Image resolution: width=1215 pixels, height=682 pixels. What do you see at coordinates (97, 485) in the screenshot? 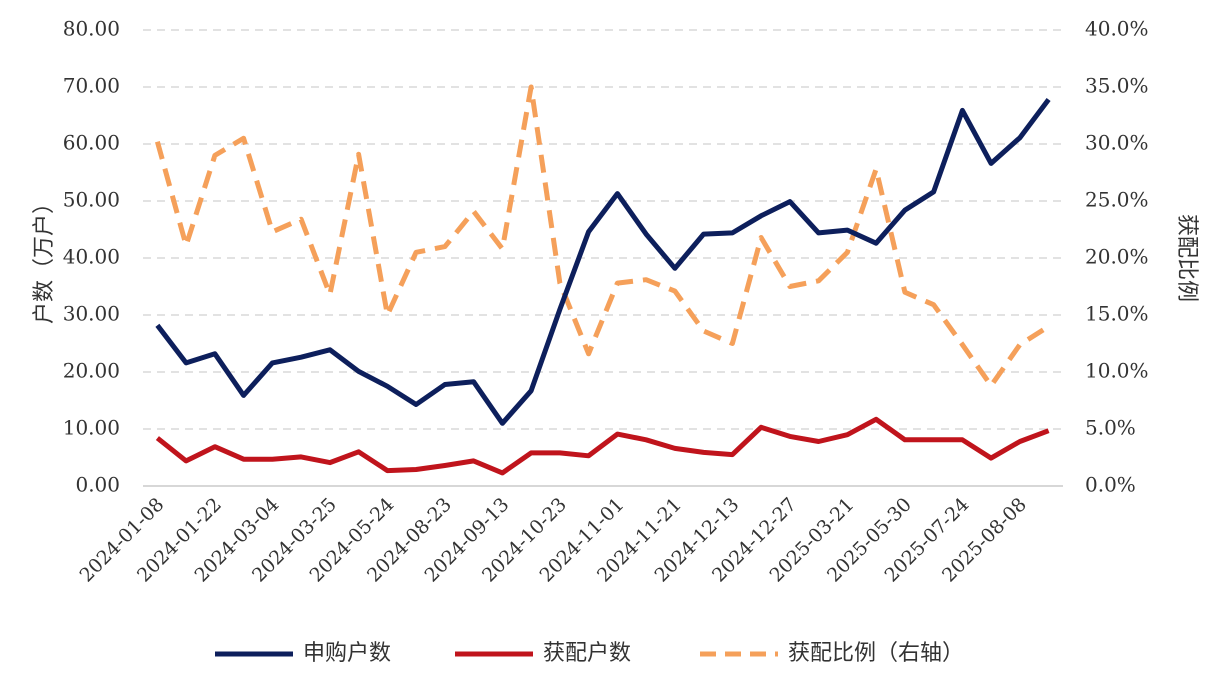
I see `left-tick-label: 0.00` at bounding box center [97, 485].